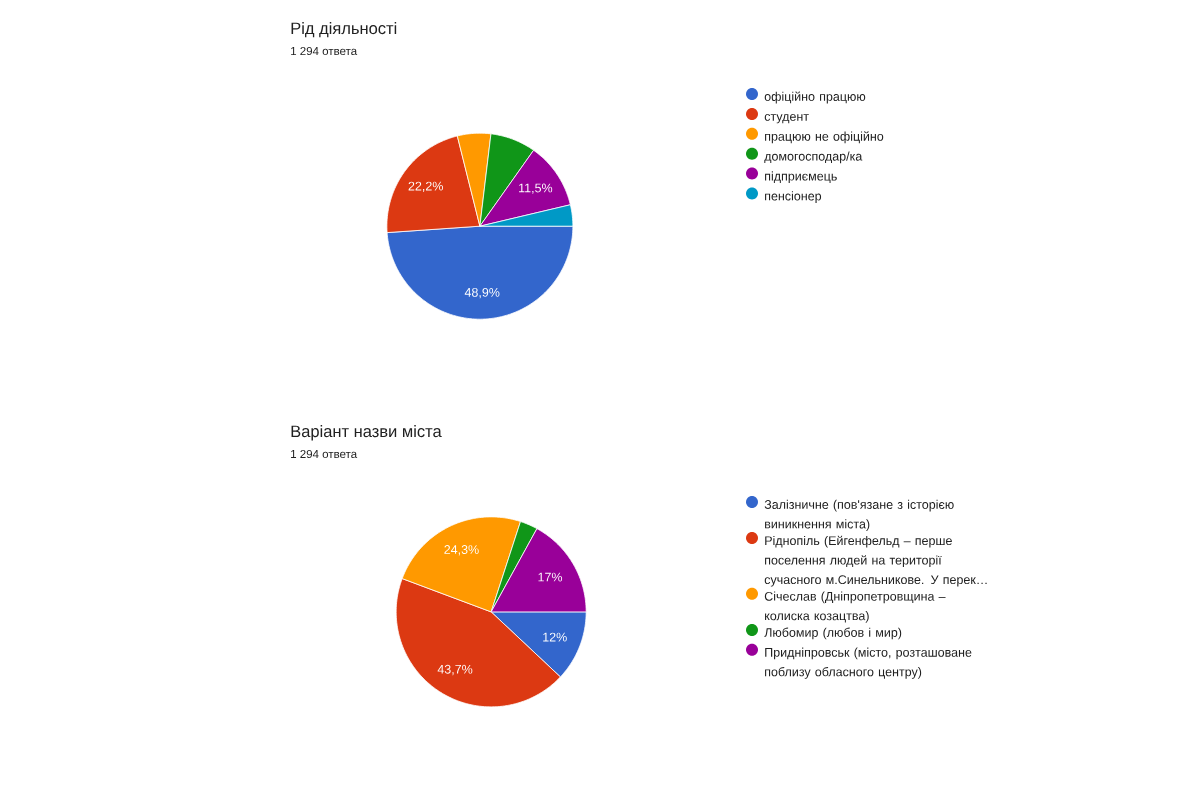 The width and height of the screenshot is (1200, 800). What do you see at coordinates (425, 186) in the screenshot?
I see `data-label: 22,2%` at bounding box center [425, 186].